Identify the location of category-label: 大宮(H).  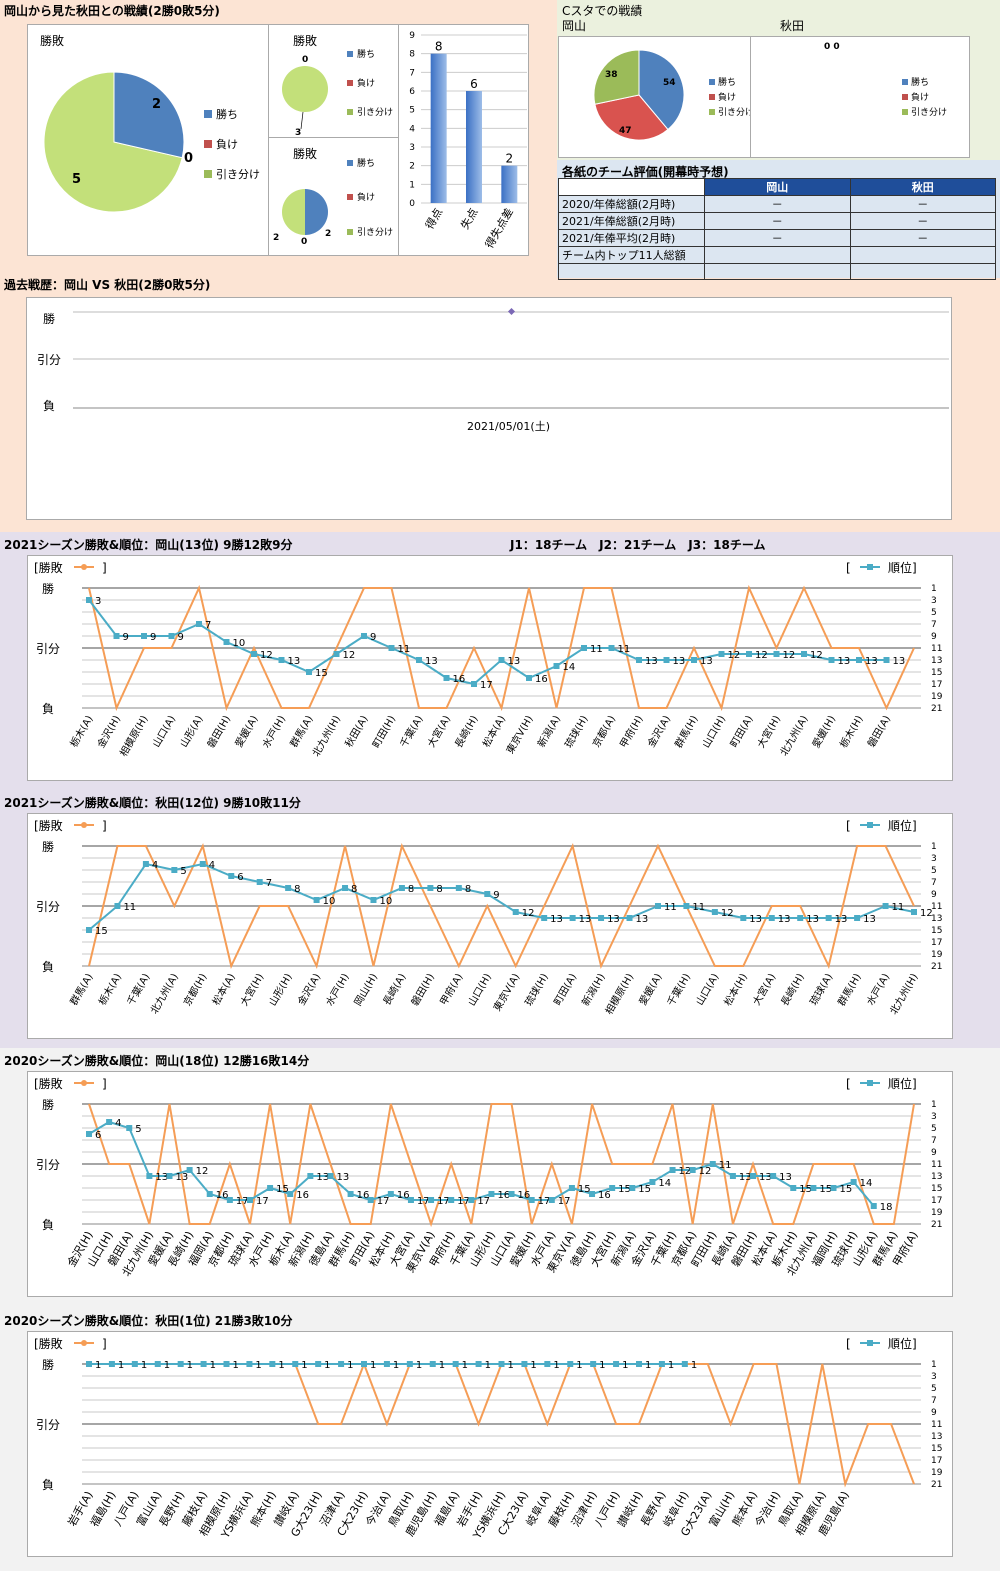
(768, 731).